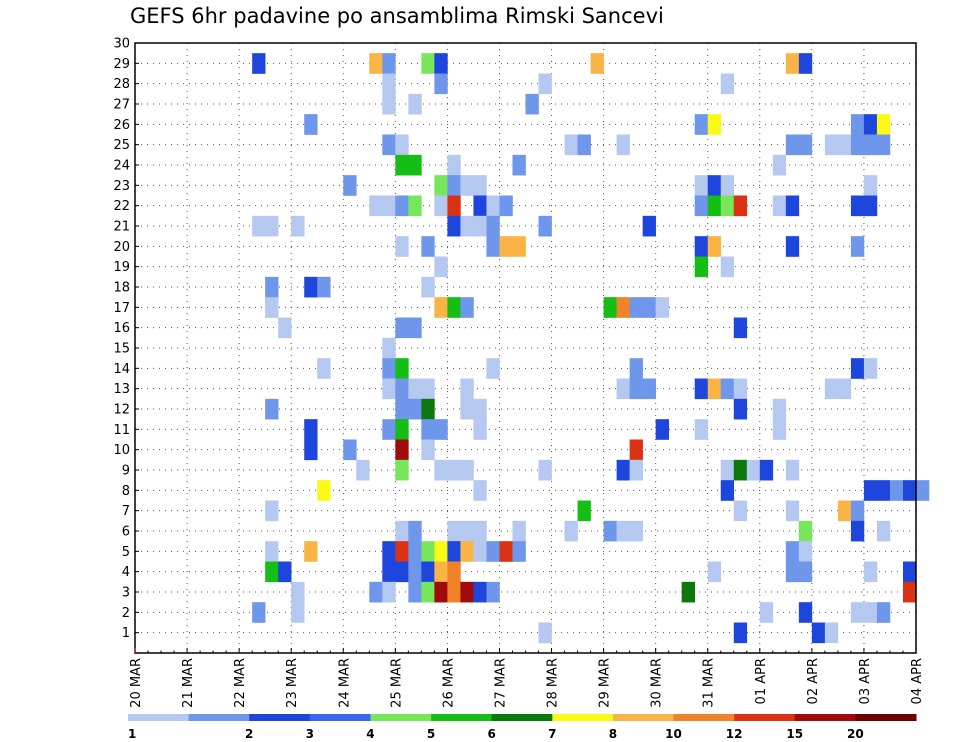 The image size is (960, 742). What do you see at coordinates (121, 186) in the screenshot?
I see `y-tick-label: 23` at bounding box center [121, 186].